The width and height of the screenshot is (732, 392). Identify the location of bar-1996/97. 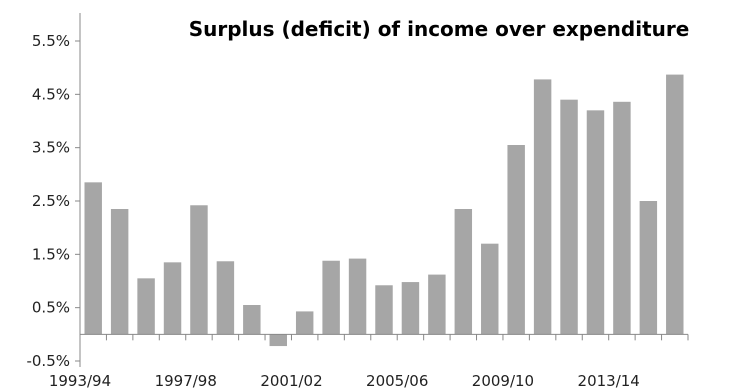
(172, 298).